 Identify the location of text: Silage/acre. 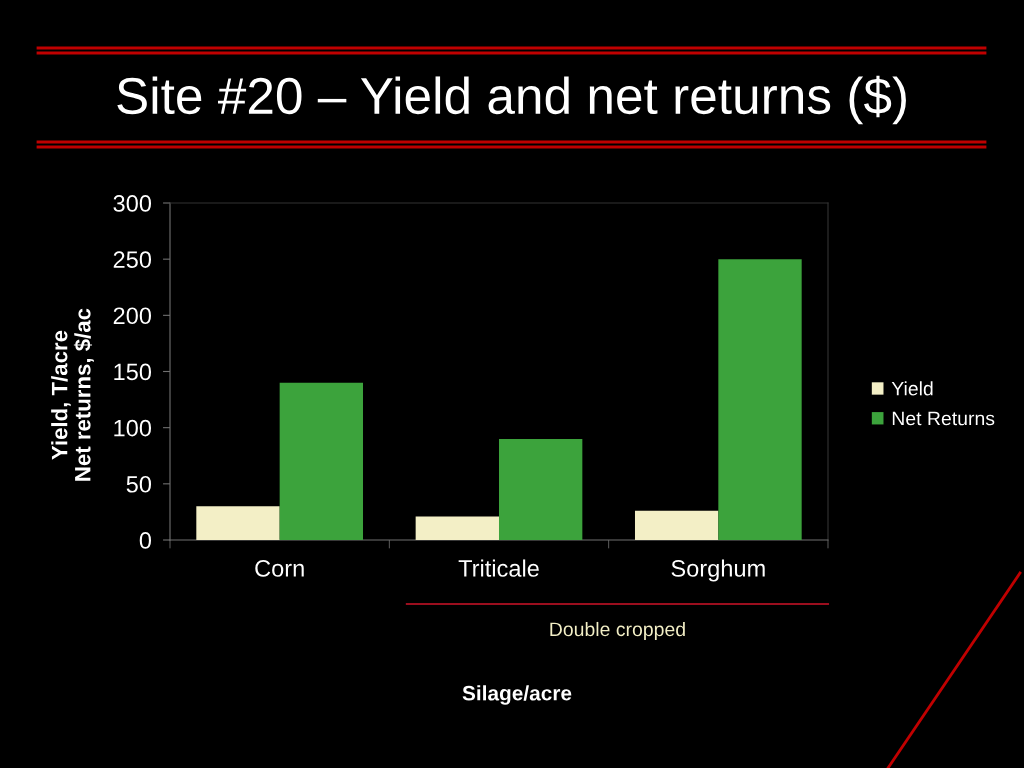
(517, 695).